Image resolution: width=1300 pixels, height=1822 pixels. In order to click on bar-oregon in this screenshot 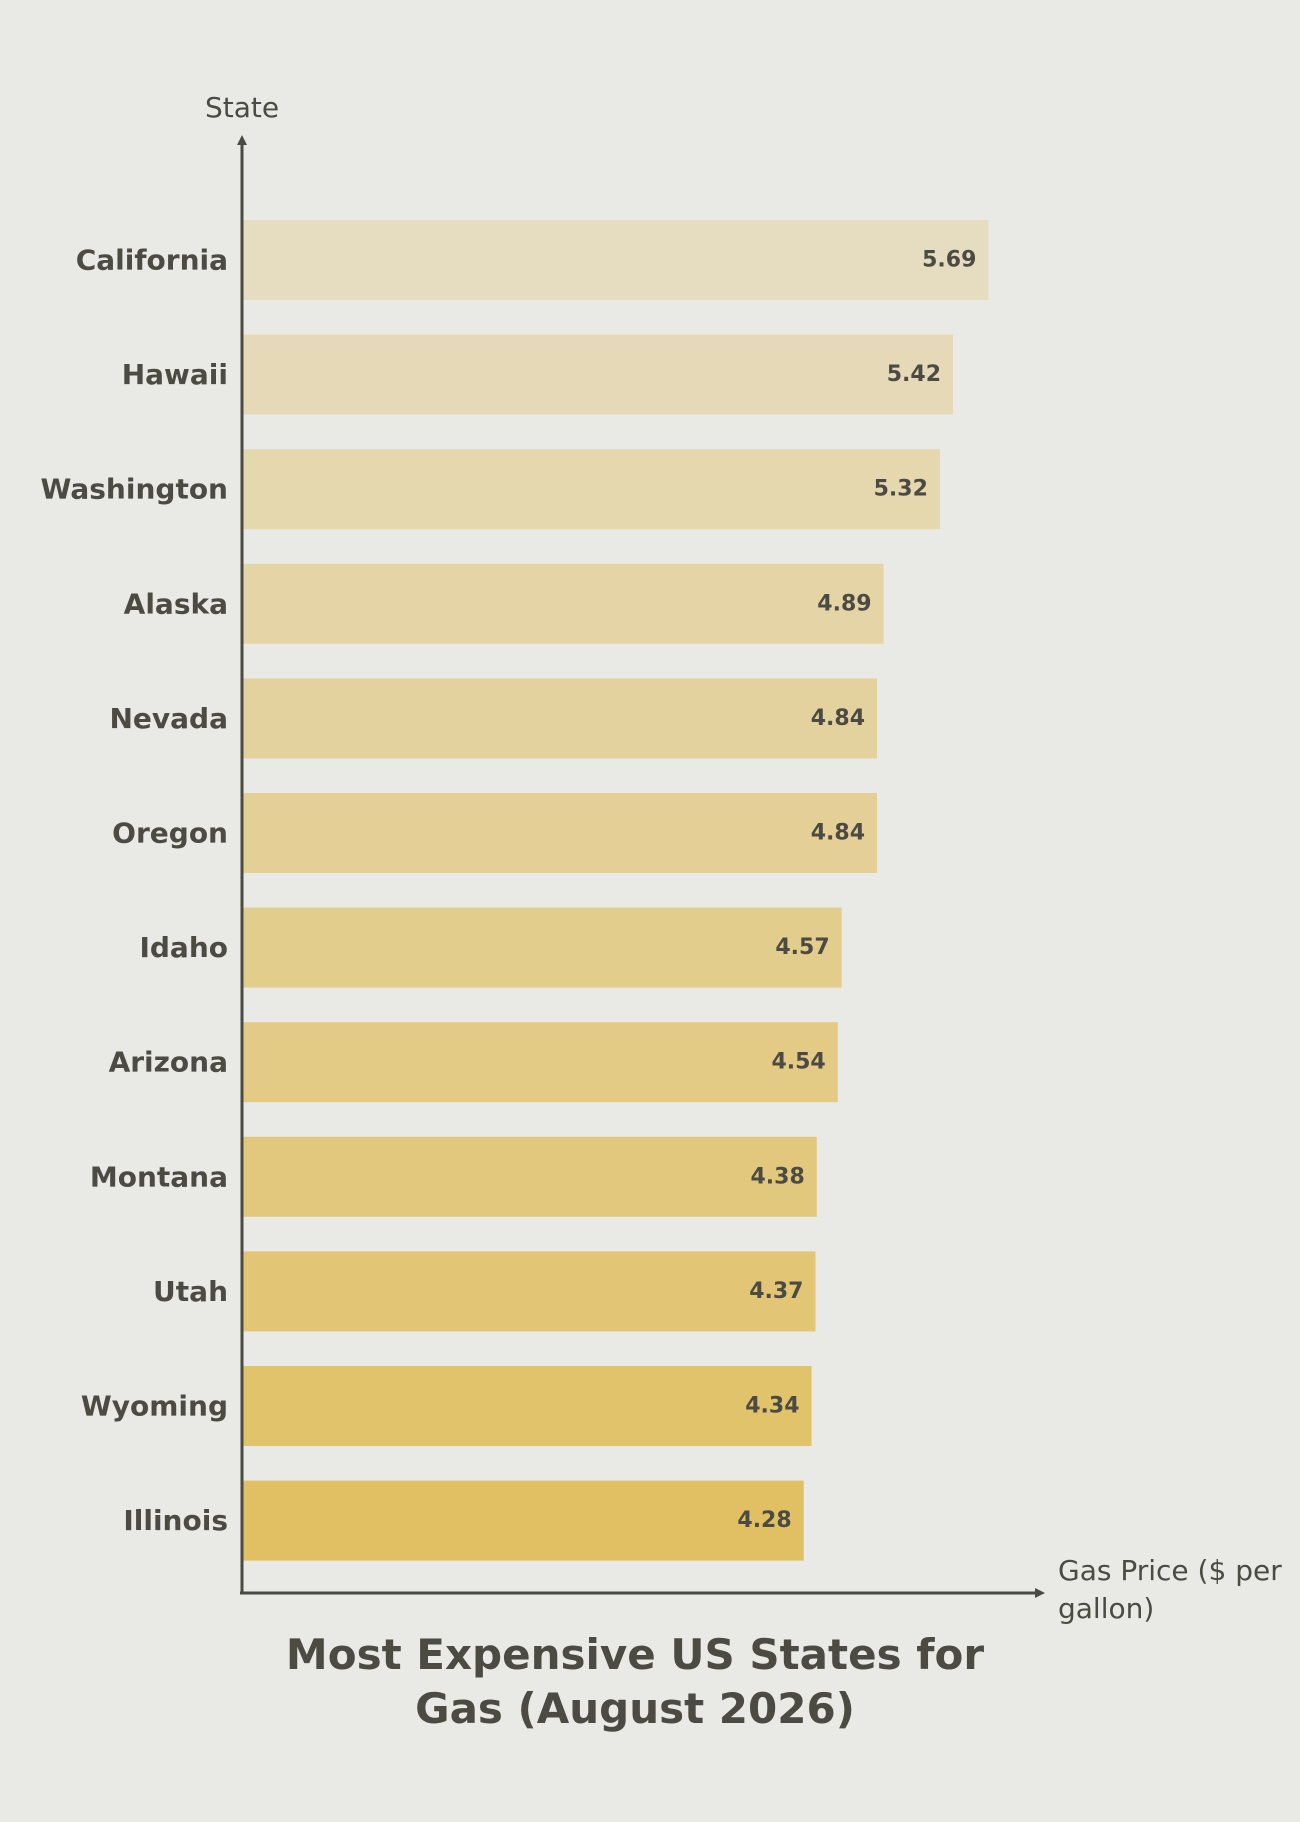, I will do `click(560, 833)`.